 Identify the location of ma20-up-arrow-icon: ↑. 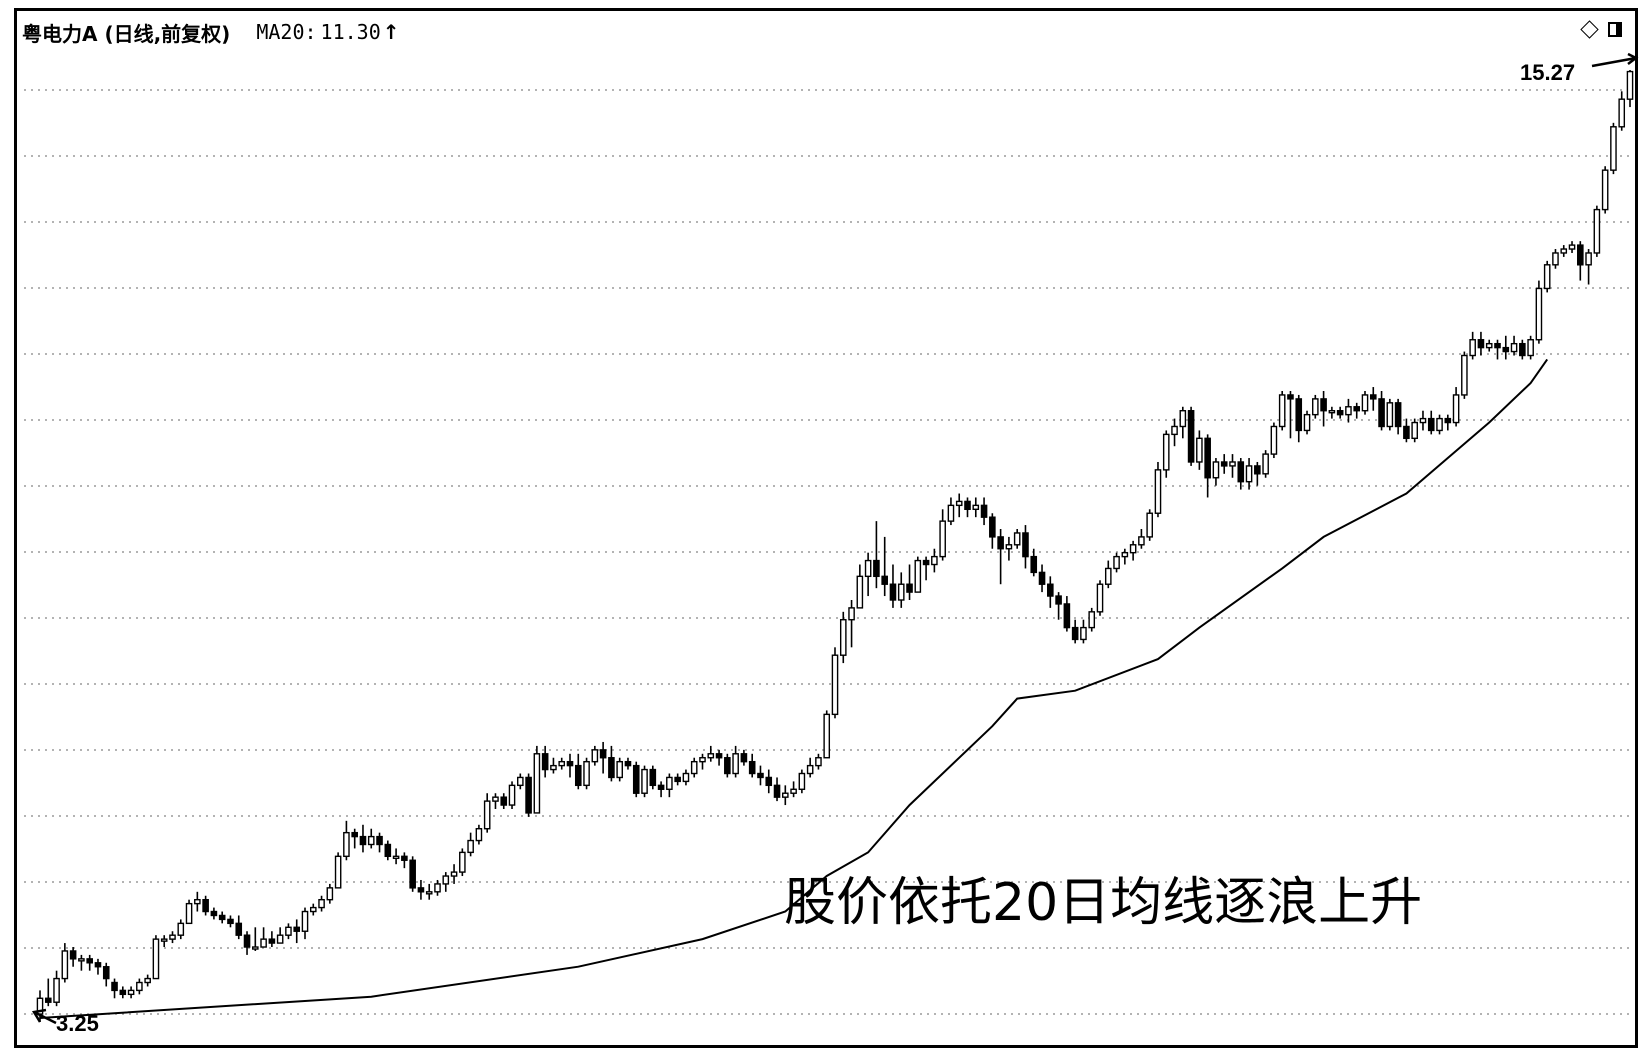
(391, 32).